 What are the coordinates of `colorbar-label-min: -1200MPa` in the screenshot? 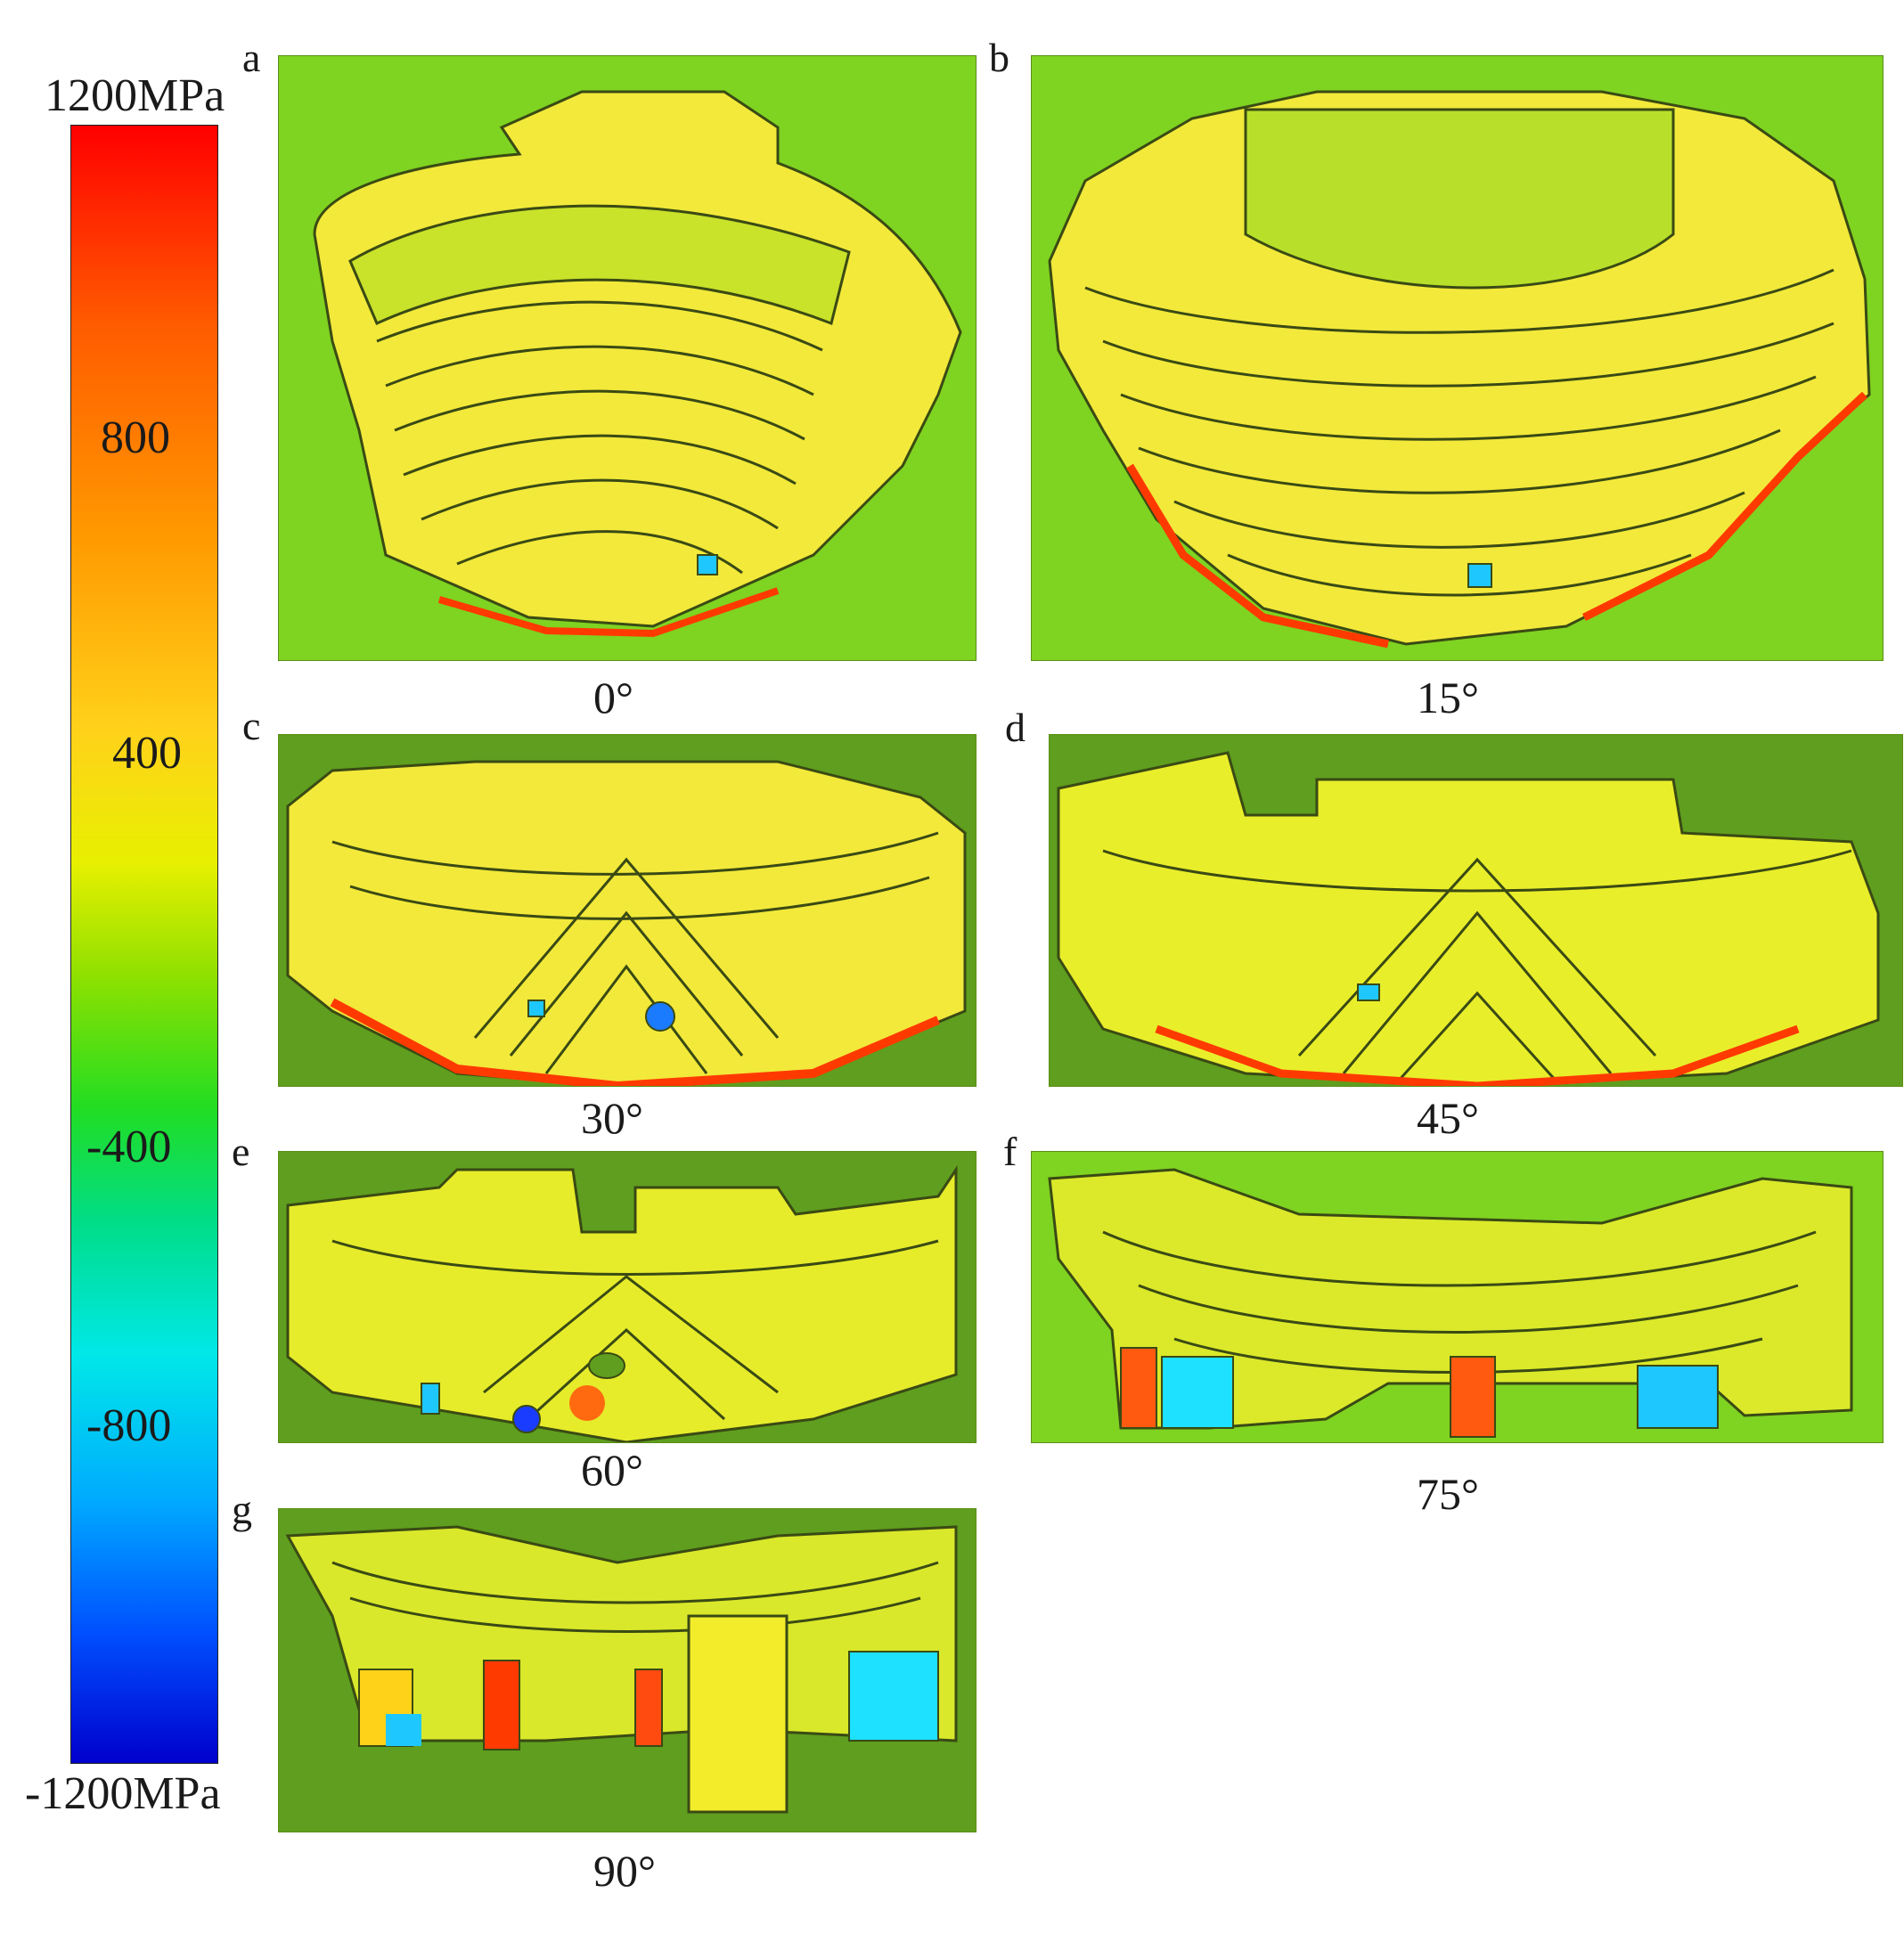 It's located at (123, 1793).